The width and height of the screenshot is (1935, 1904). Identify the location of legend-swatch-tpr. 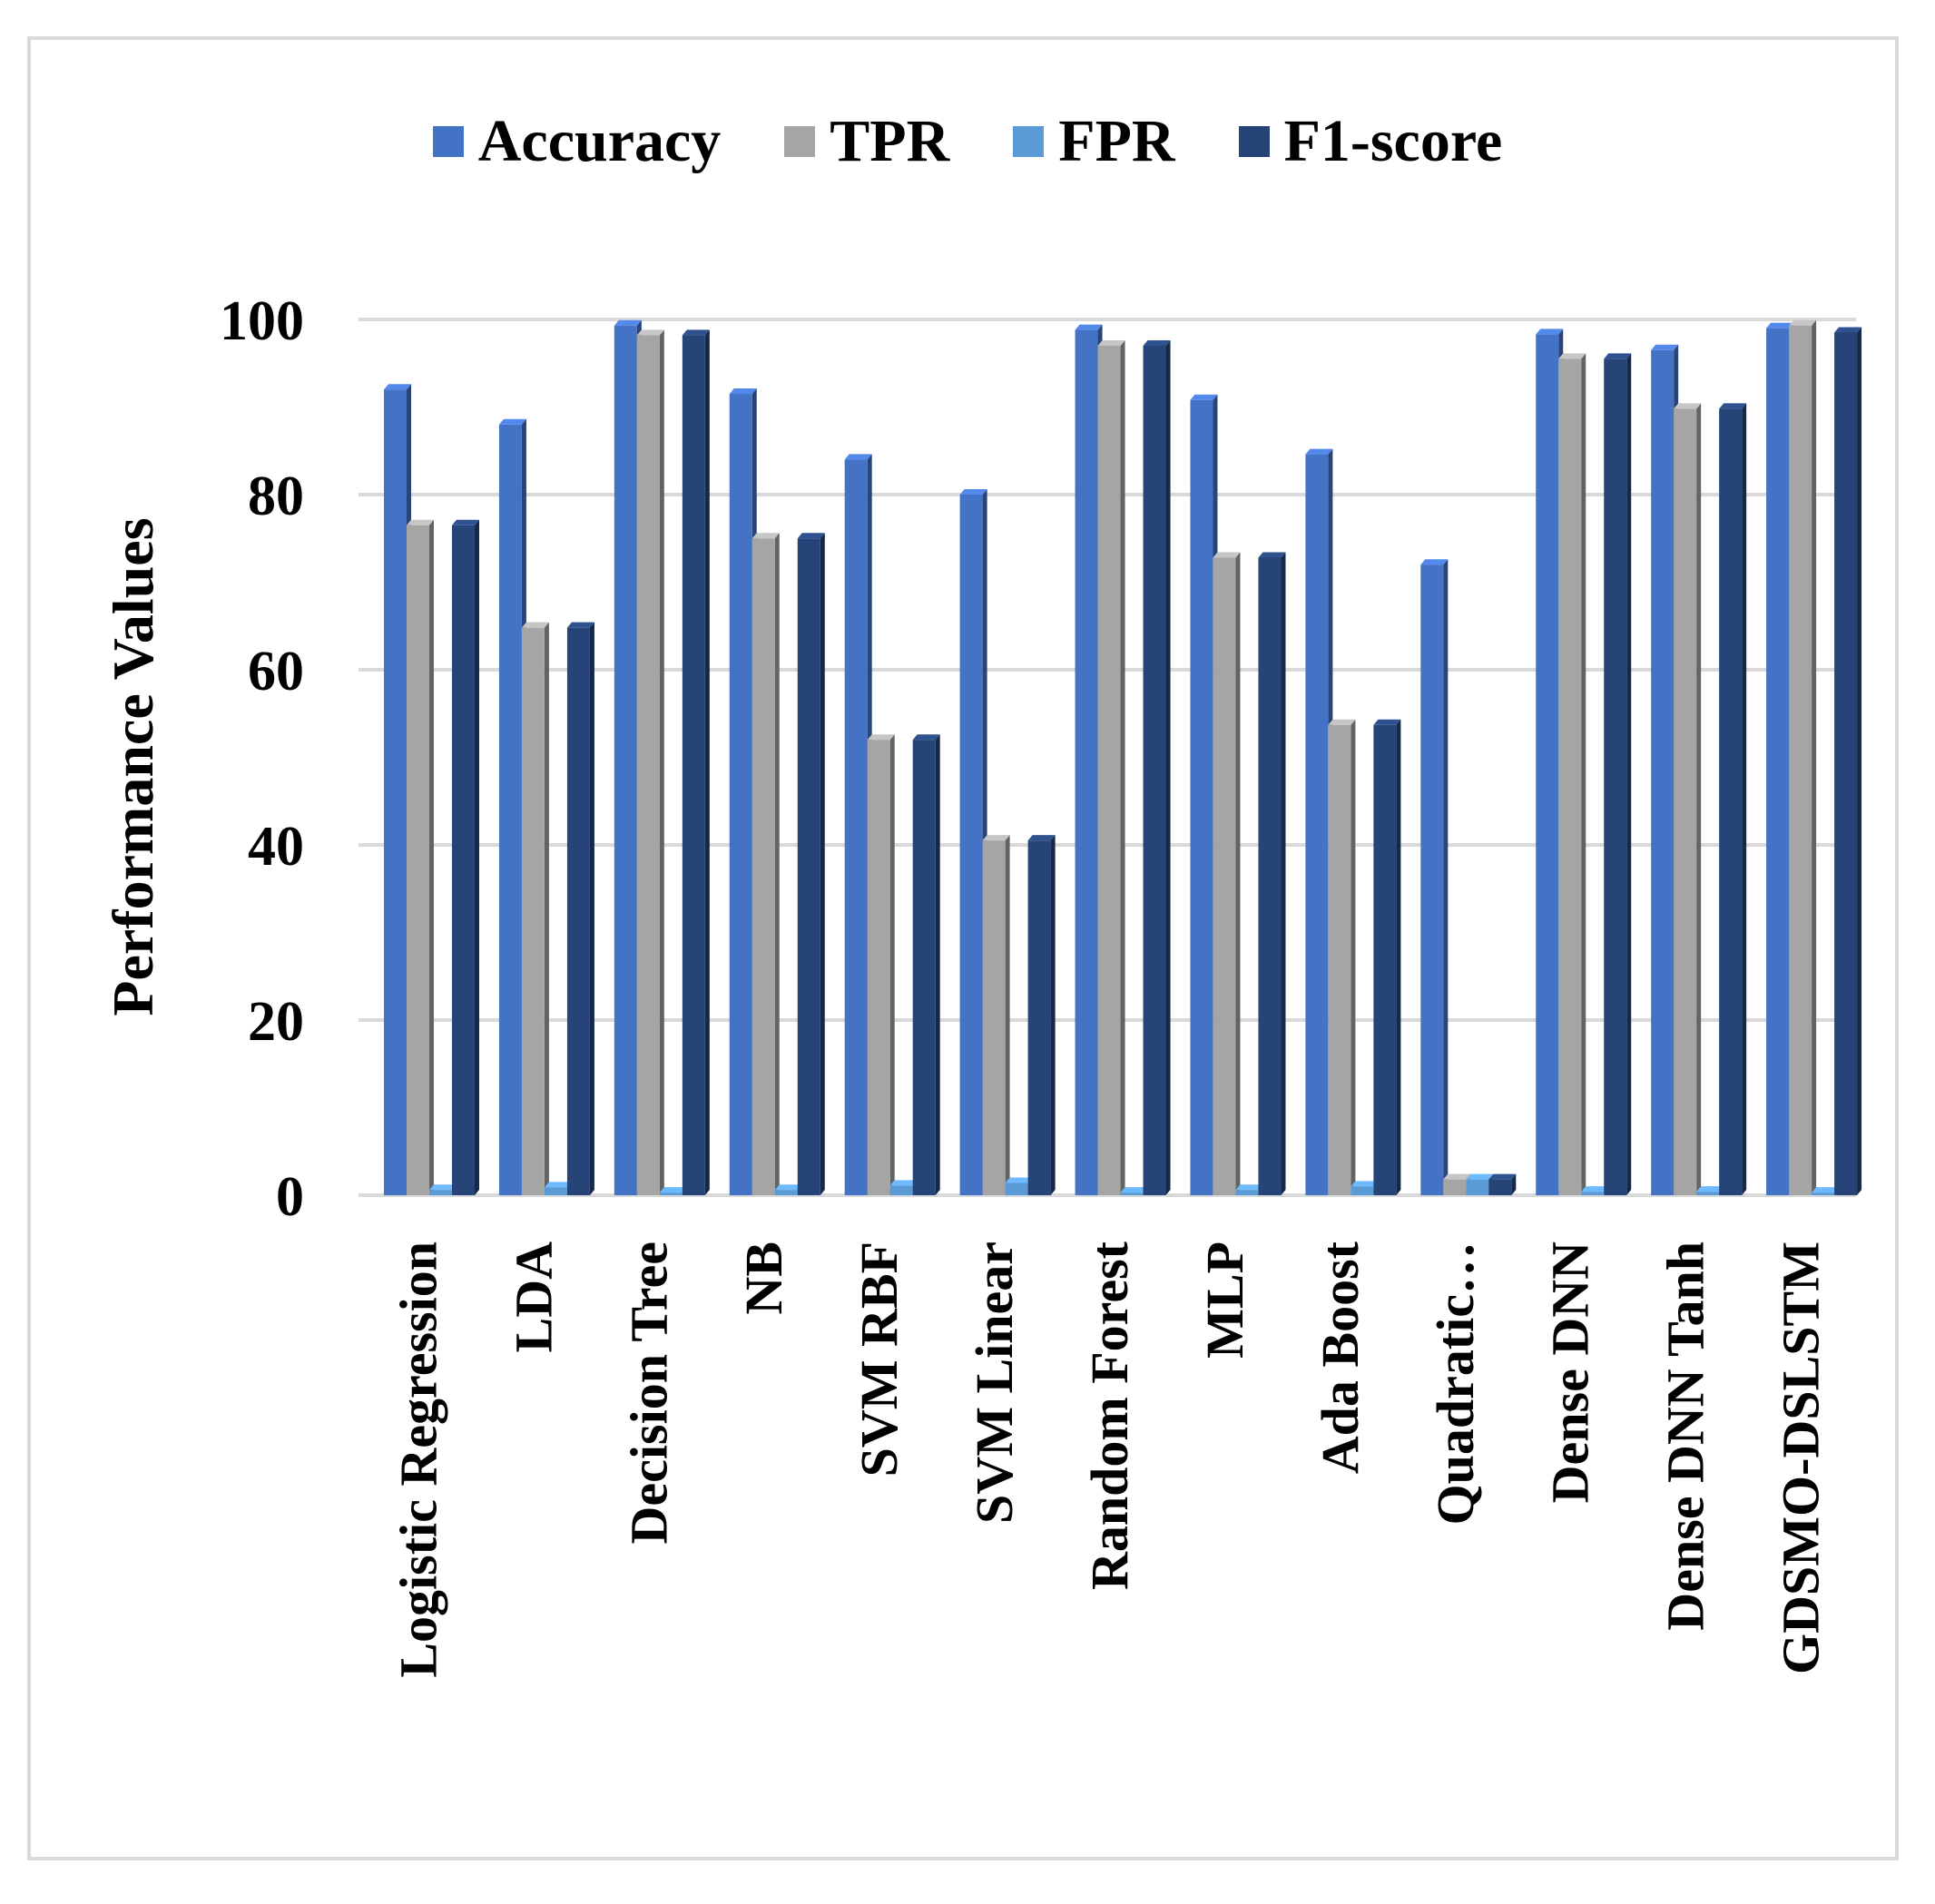
(800, 141).